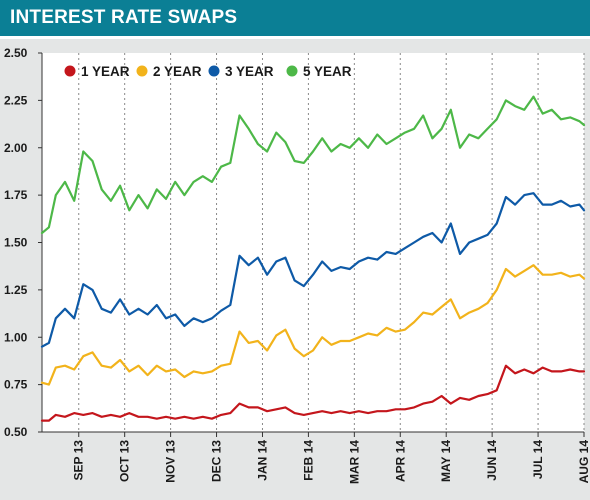 Image resolution: width=590 pixels, height=500 pixels. Describe the element at coordinates (327, 71) in the screenshot. I see `legend-label: 5 YEAR` at that location.